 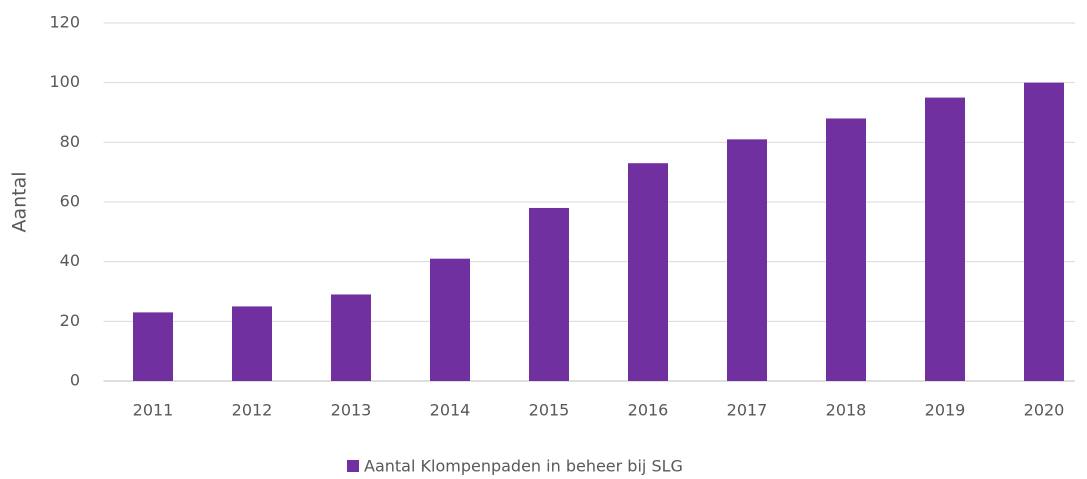 I want to click on x-tick-label: 2016, so click(x=648, y=410).